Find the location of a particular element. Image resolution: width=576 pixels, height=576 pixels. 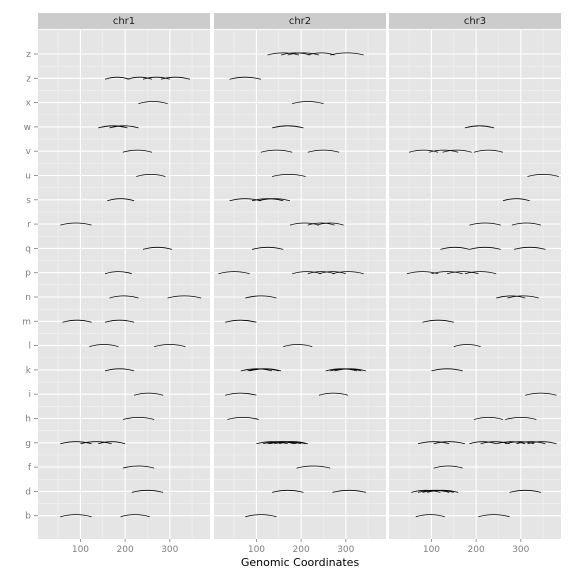

y-tick-label: m is located at coordinates (26, 322).